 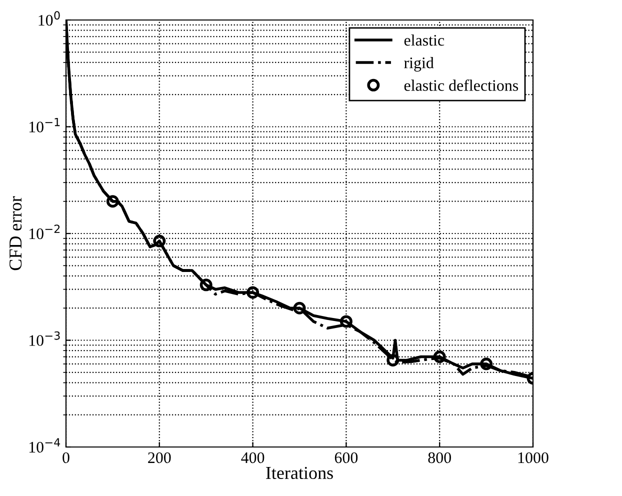 I want to click on y-axis-title: CFD error, so click(x=15, y=233).